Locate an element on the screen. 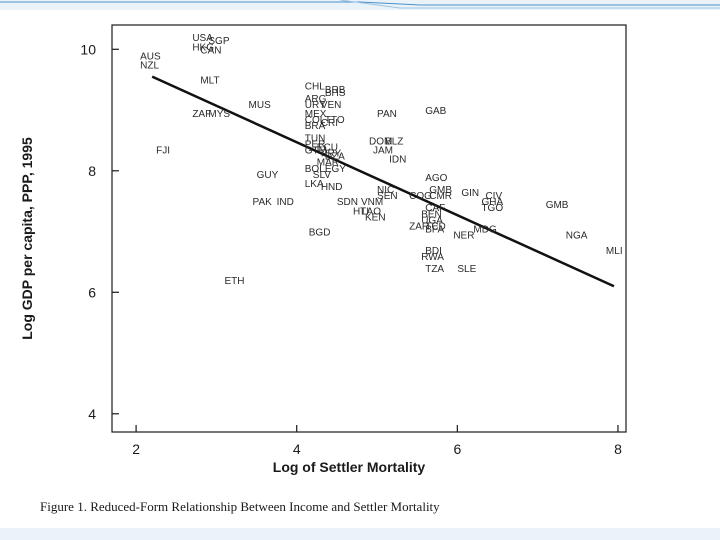  data-point-label: SLE is located at coordinates (466, 269).